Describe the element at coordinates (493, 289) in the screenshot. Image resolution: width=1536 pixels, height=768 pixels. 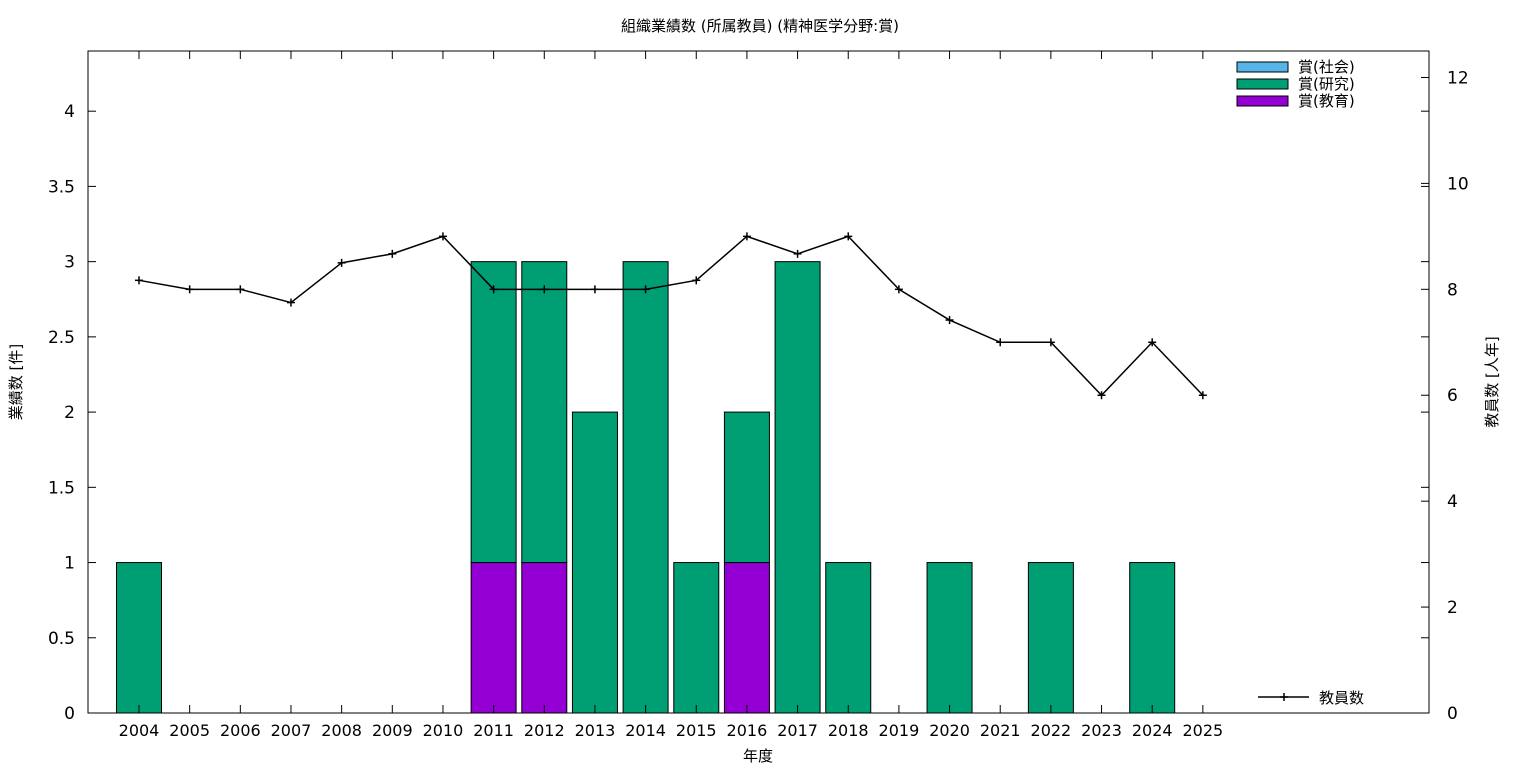
I see `line-point-2011` at that location.